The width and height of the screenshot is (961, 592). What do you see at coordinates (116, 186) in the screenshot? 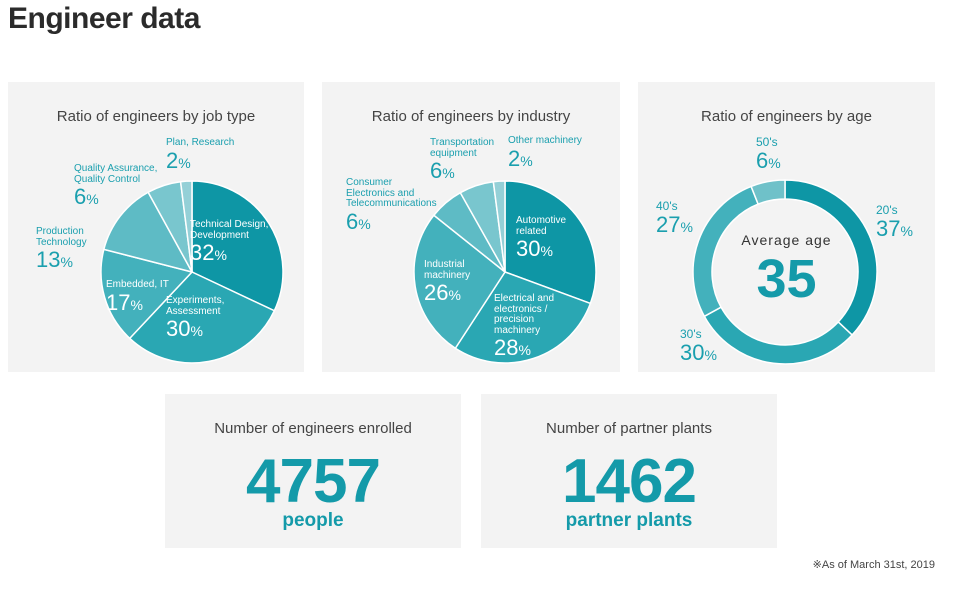
I see `slice-label-quality: Quality Assurance, Quality Control 6%` at bounding box center [116, 186].